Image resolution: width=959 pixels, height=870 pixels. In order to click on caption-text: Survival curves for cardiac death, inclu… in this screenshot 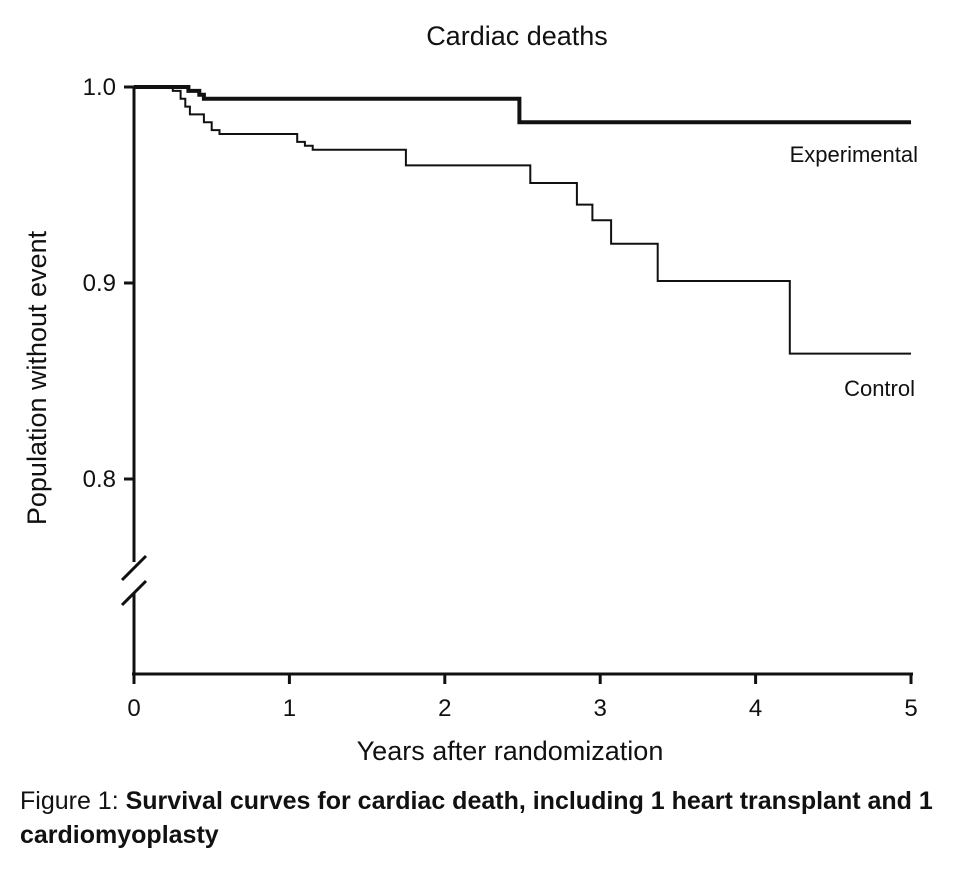, I will do `click(476, 818)`.